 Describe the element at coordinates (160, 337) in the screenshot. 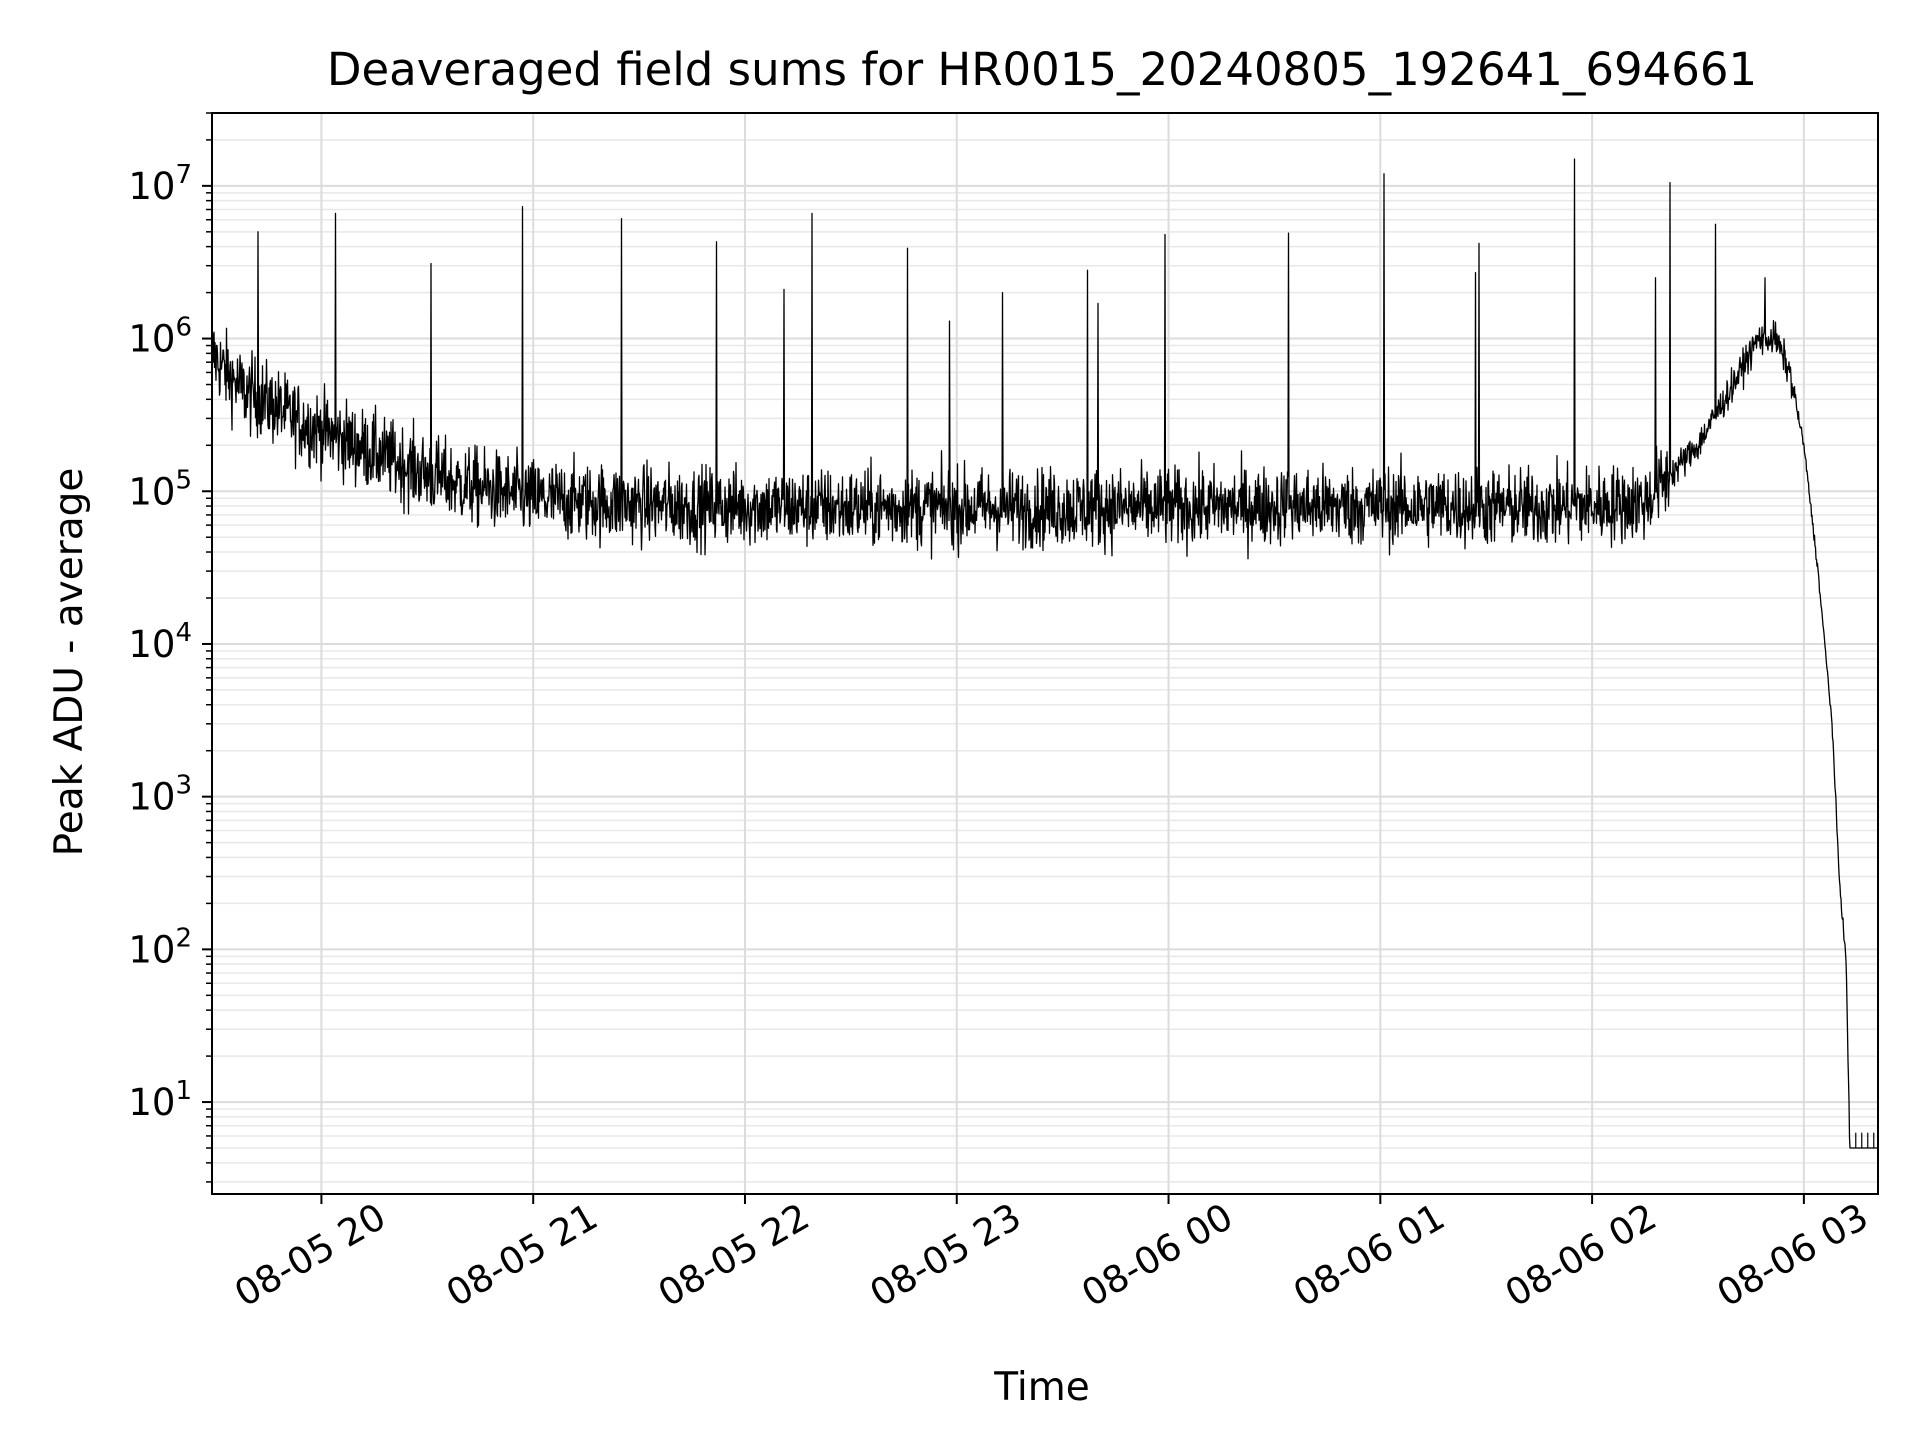

I see `y-tick-label: 106` at that location.